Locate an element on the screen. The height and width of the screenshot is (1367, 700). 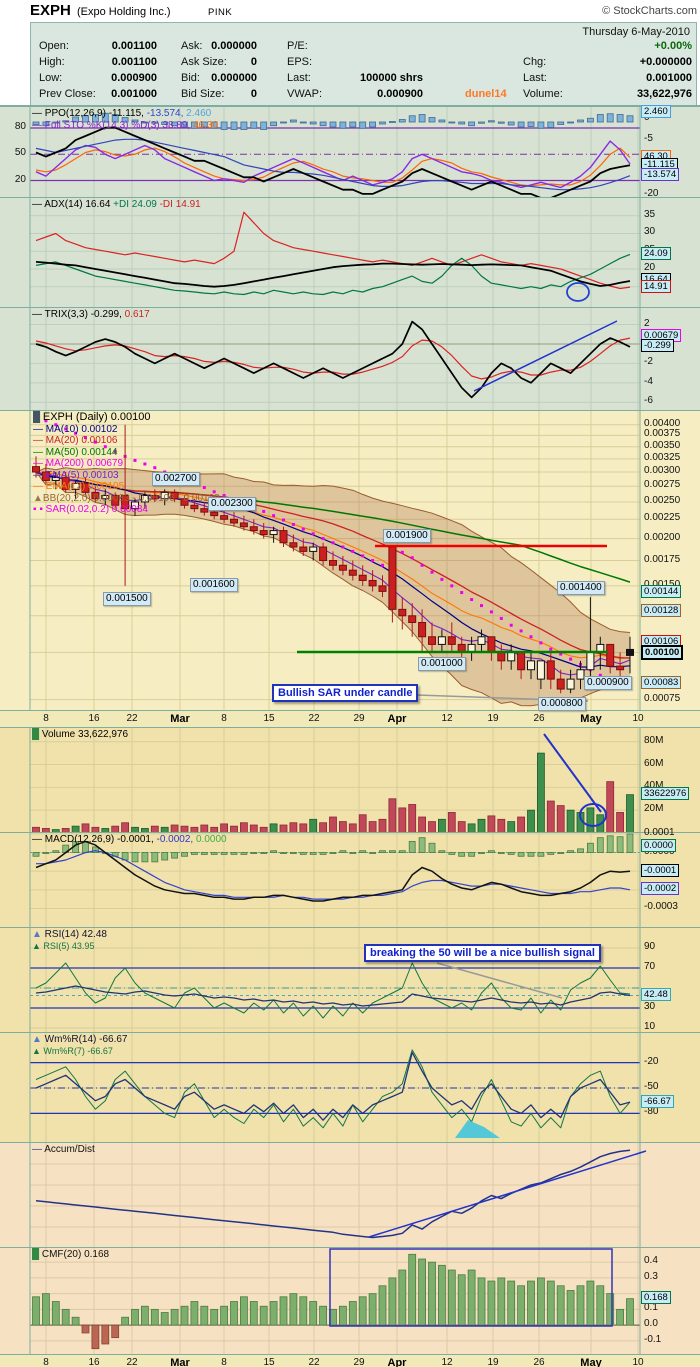
axis-tick: -2 is located at coordinates (648, 362).